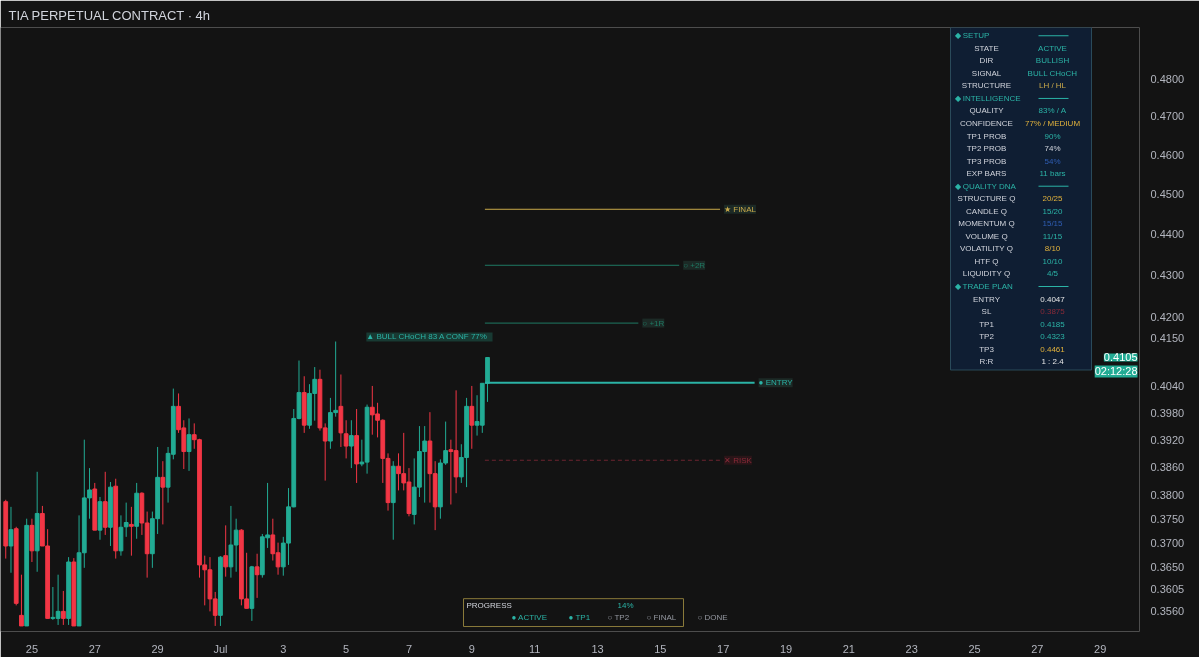 The width and height of the screenshot is (1199, 657). Describe the element at coordinates (985, 186) in the screenshot. I see `annotation: ◆ QUALITY DNA` at that location.